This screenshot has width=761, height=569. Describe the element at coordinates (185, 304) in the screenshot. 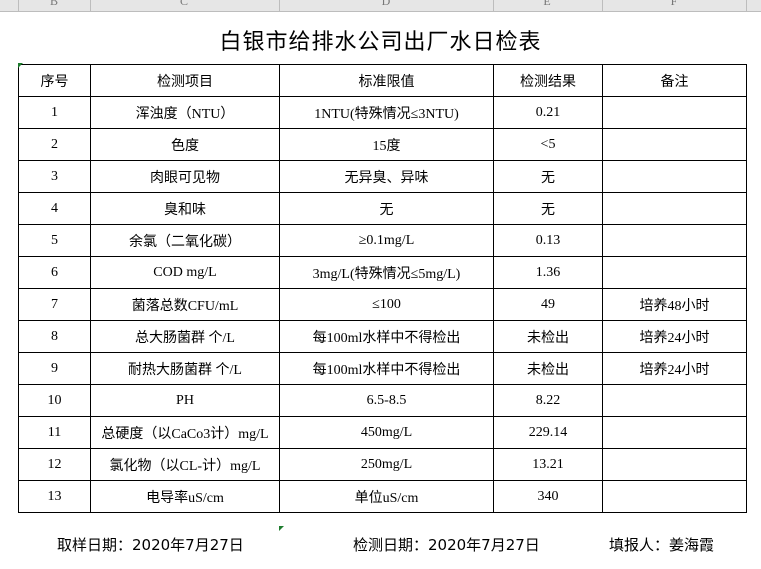

I see `table-cell: 菌落总数CFU/mL` at that location.